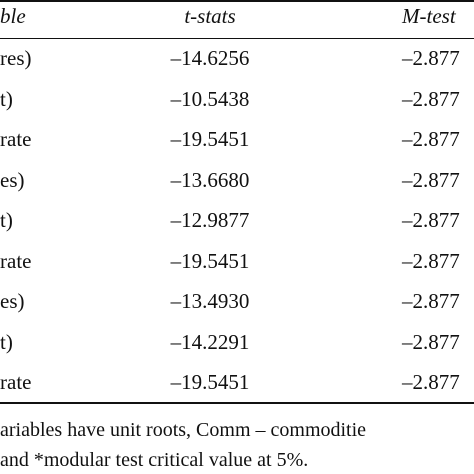 This screenshot has width=474, height=474. What do you see at coordinates (237, 38) in the screenshot?
I see `header-rule` at bounding box center [237, 38].